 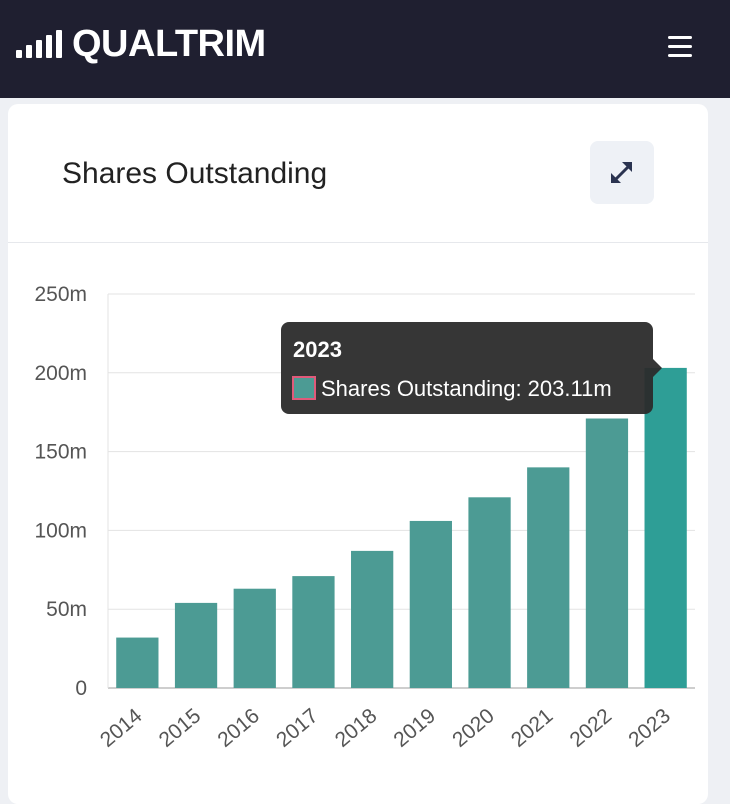 I want to click on hamburger-menu-icon, so click(x=681, y=47).